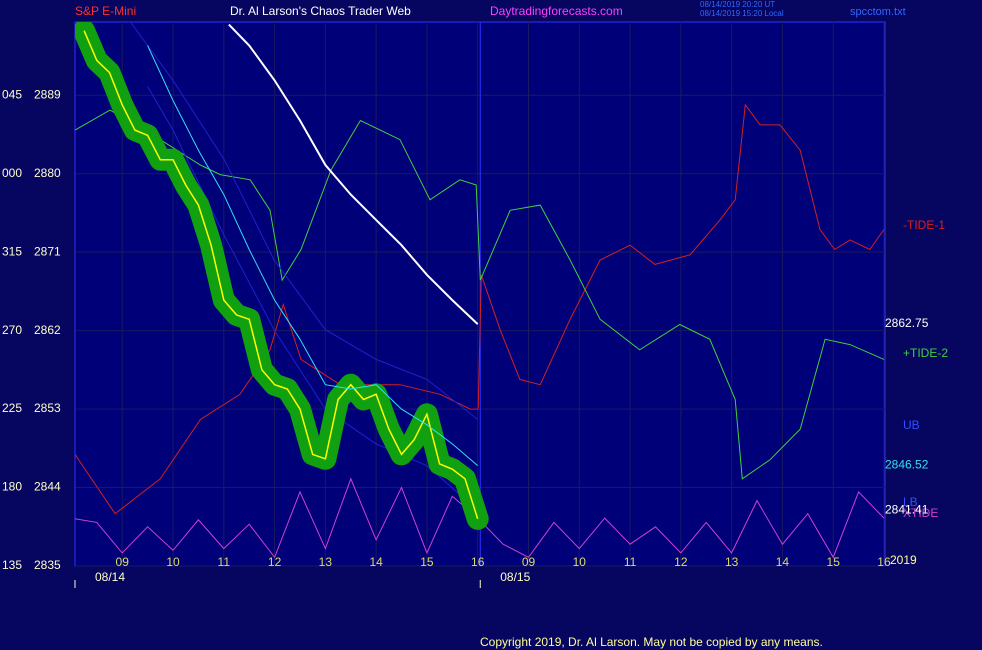 The width and height of the screenshot is (982, 650). I want to click on site: Daytradingforecasts.com, so click(556, 11).